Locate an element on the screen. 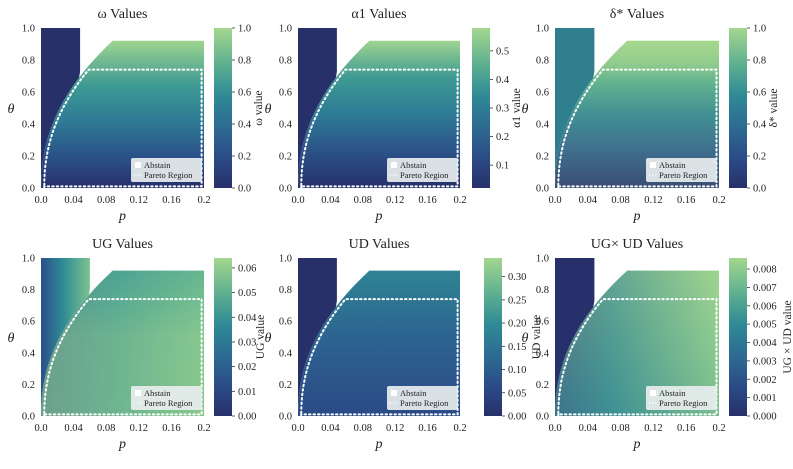 Image resolution: width=793 pixels, height=469 pixels. colorbar-tick-label: 0.4 is located at coordinates (760, 125).